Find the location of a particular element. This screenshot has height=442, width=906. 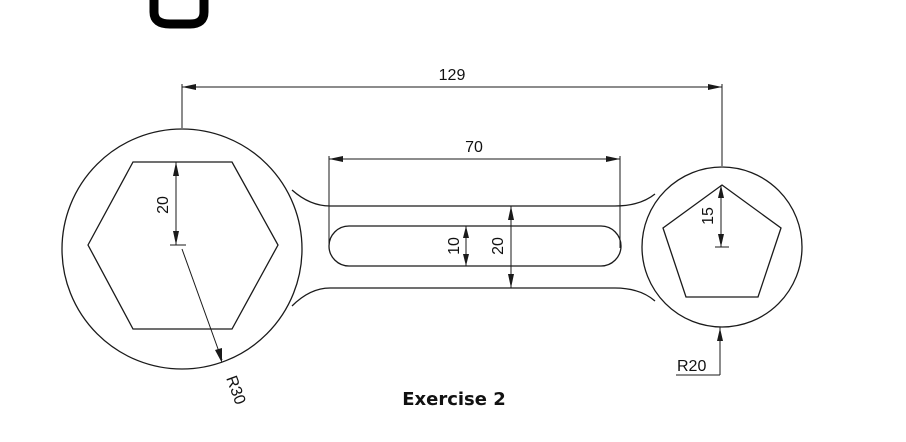

dim-70-label: 70 is located at coordinates (474, 147).